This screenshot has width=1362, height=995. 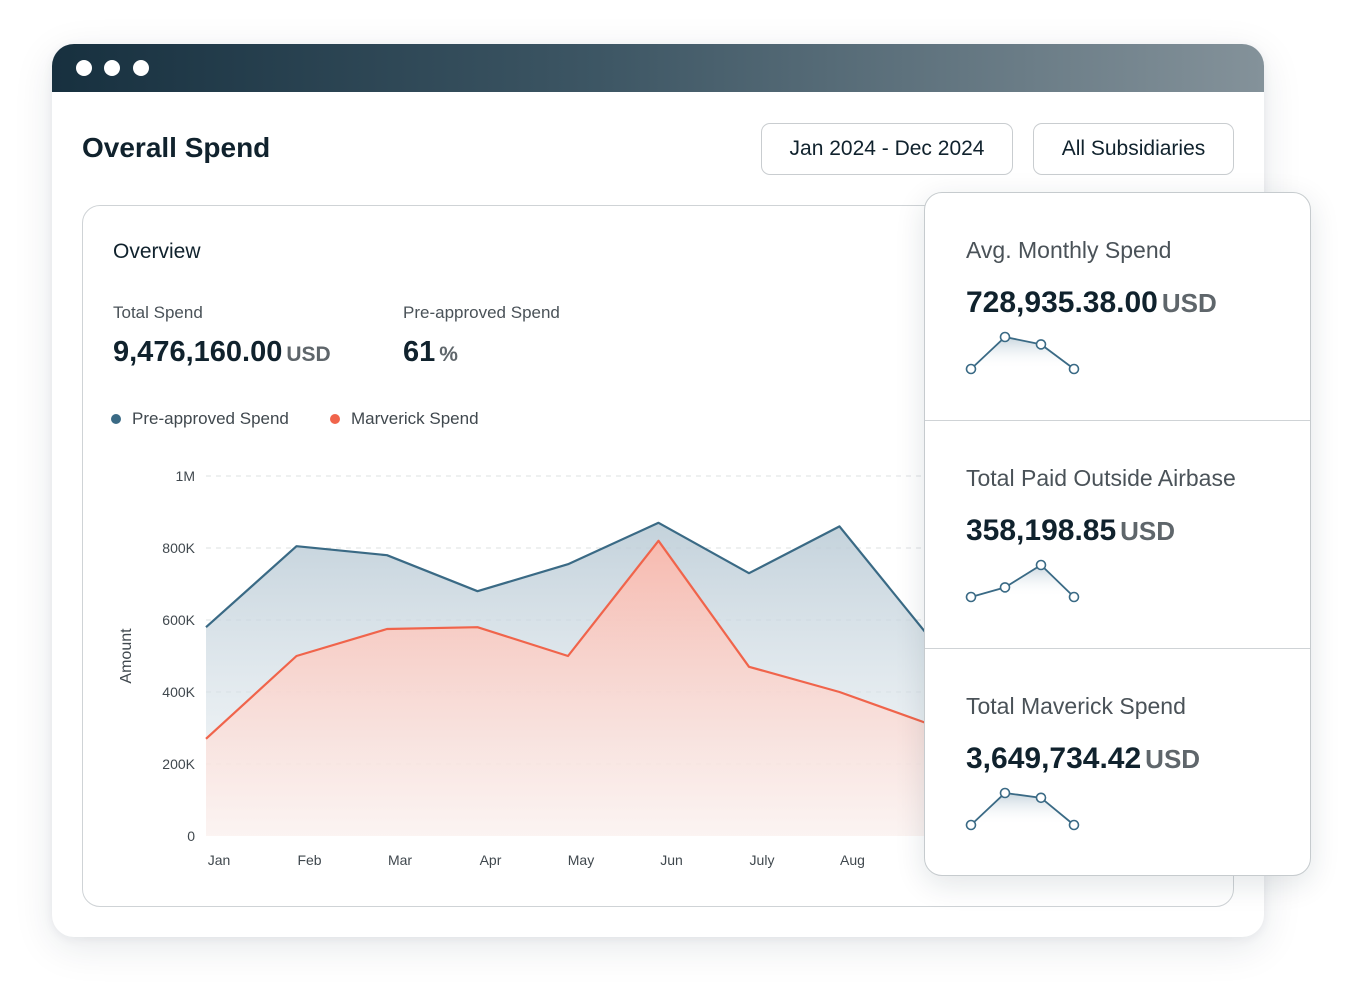 I want to click on stat-label: Total Maverick Spend, so click(x=1076, y=706).